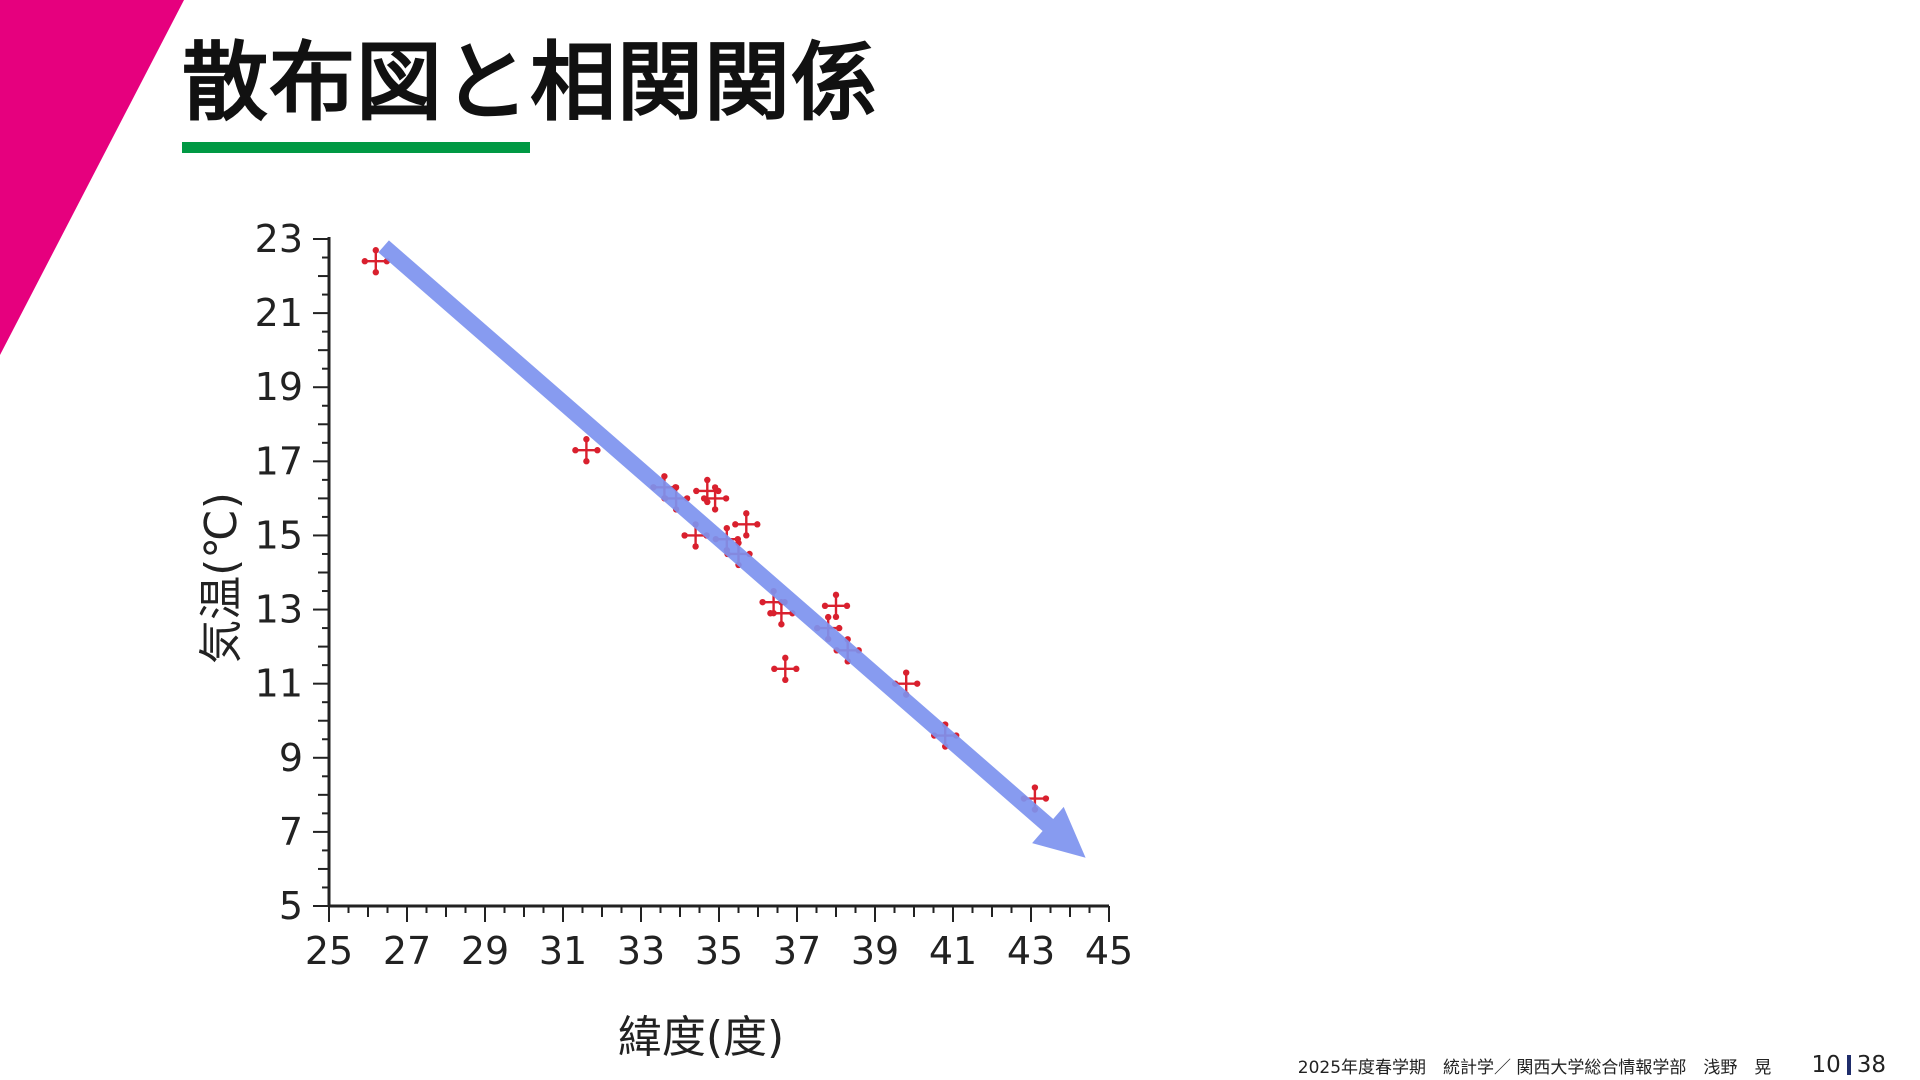 The height and width of the screenshot is (1080, 1920). Describe the element at coordinates (1534, 1067) in the screenshot. I see `footer-text: 2025年度春学期 統計学／ 関西大学総合情報学部 浅野 晃` at that location.